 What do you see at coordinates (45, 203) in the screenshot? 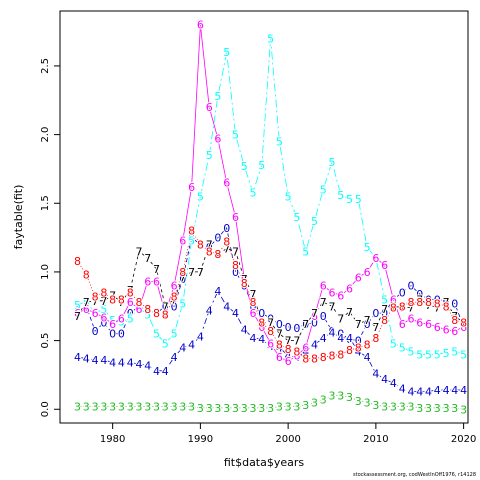
I see `y-tick-label: 1.5` at bounding box center [45, 203].